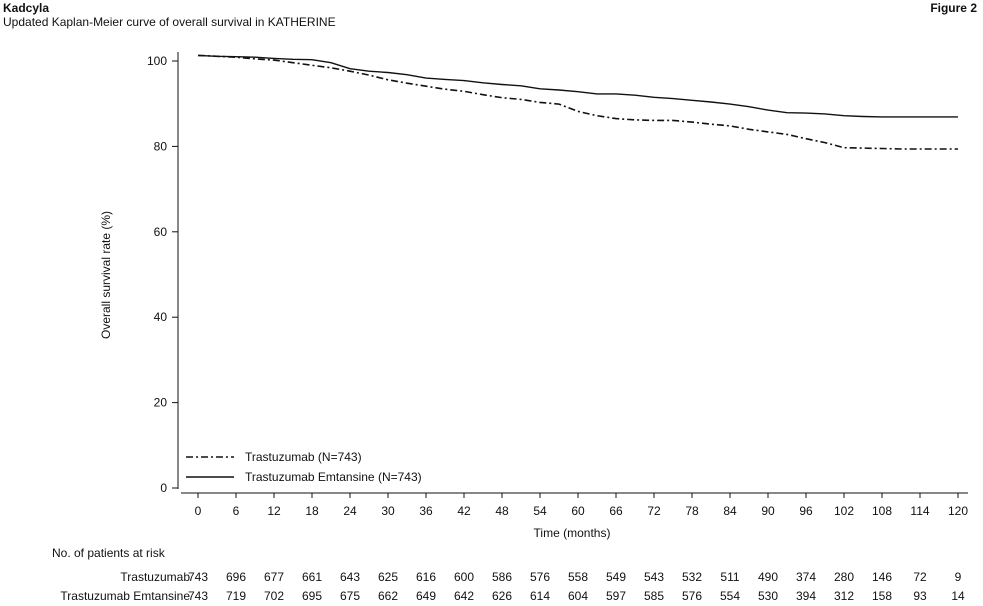  Describe the element at coordinates (161, 232) in the screenshot. I see `y-tick-label: 60` at that location.